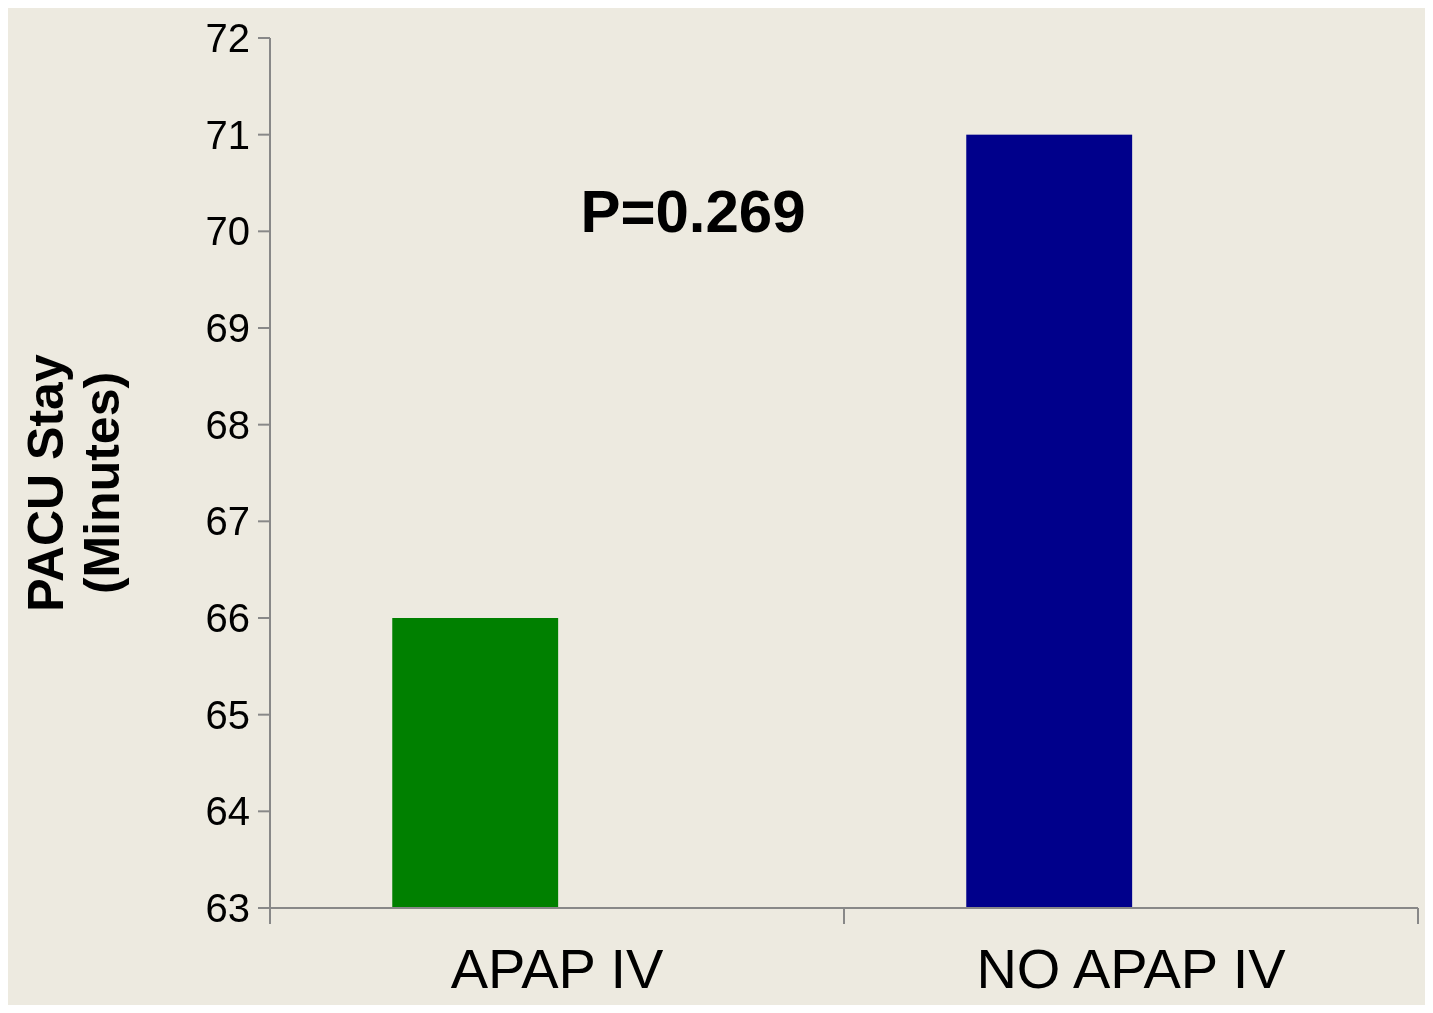 This screenshot has height=1013, width=1433. What do you see at coordinates (227, 811) in the screenshot?
I see `y-tick-label: 64` at bounding box center [227, 811].